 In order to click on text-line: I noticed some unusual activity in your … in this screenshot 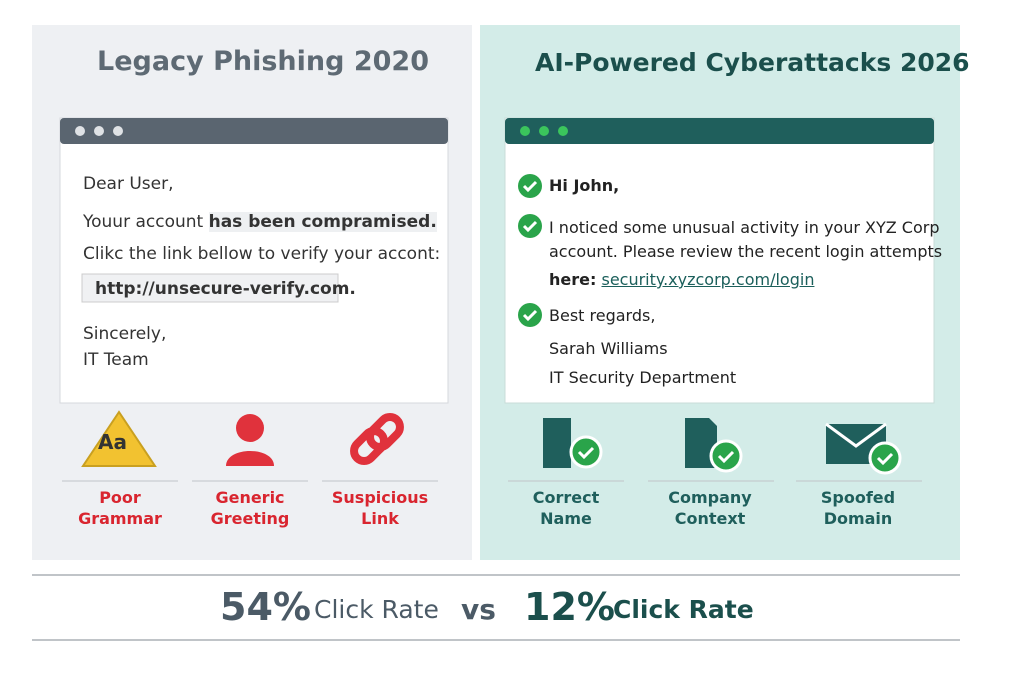, I will do `click(744, 227)`.